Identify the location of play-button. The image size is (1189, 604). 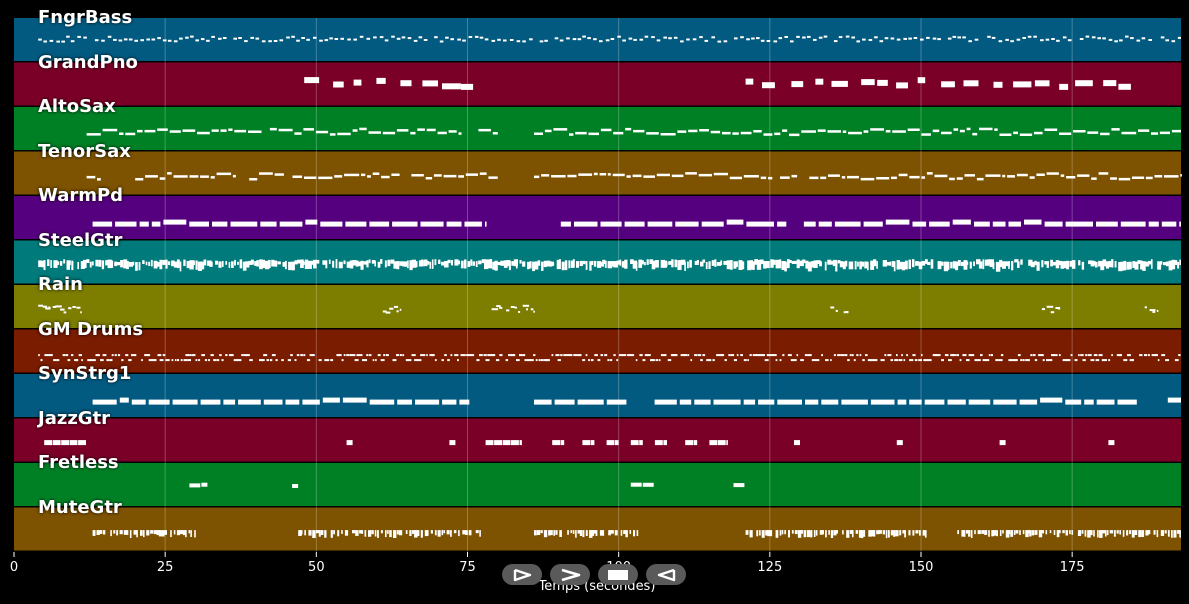
(522, 574).